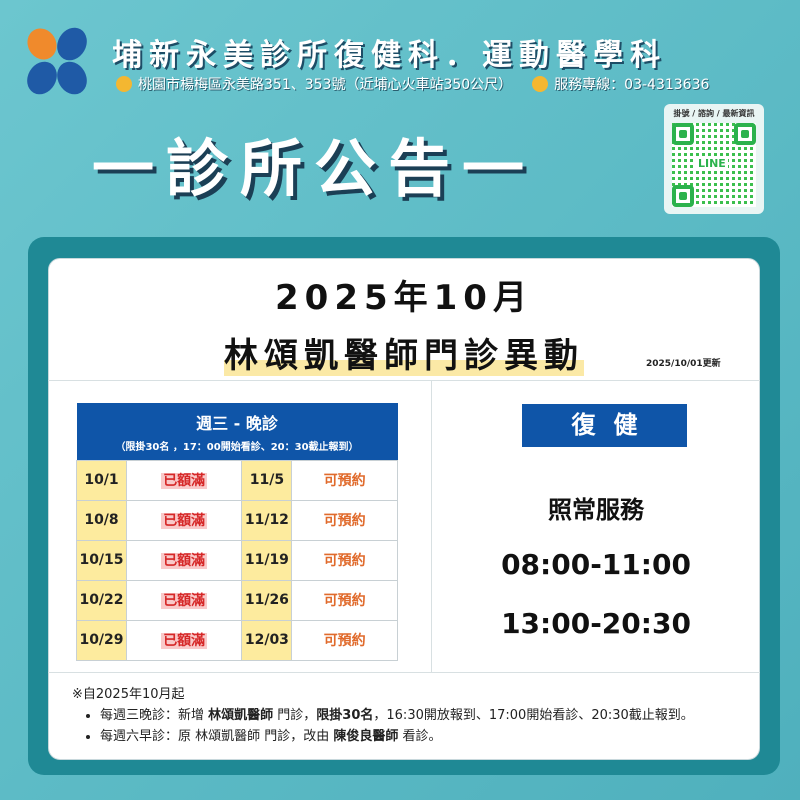 The width and height of the screenshot is (800, 800). What do you see at coordinates (404, 298) in the screenshot?
I see `notice-month: 2025年10月` at bounding box center [404, 298].